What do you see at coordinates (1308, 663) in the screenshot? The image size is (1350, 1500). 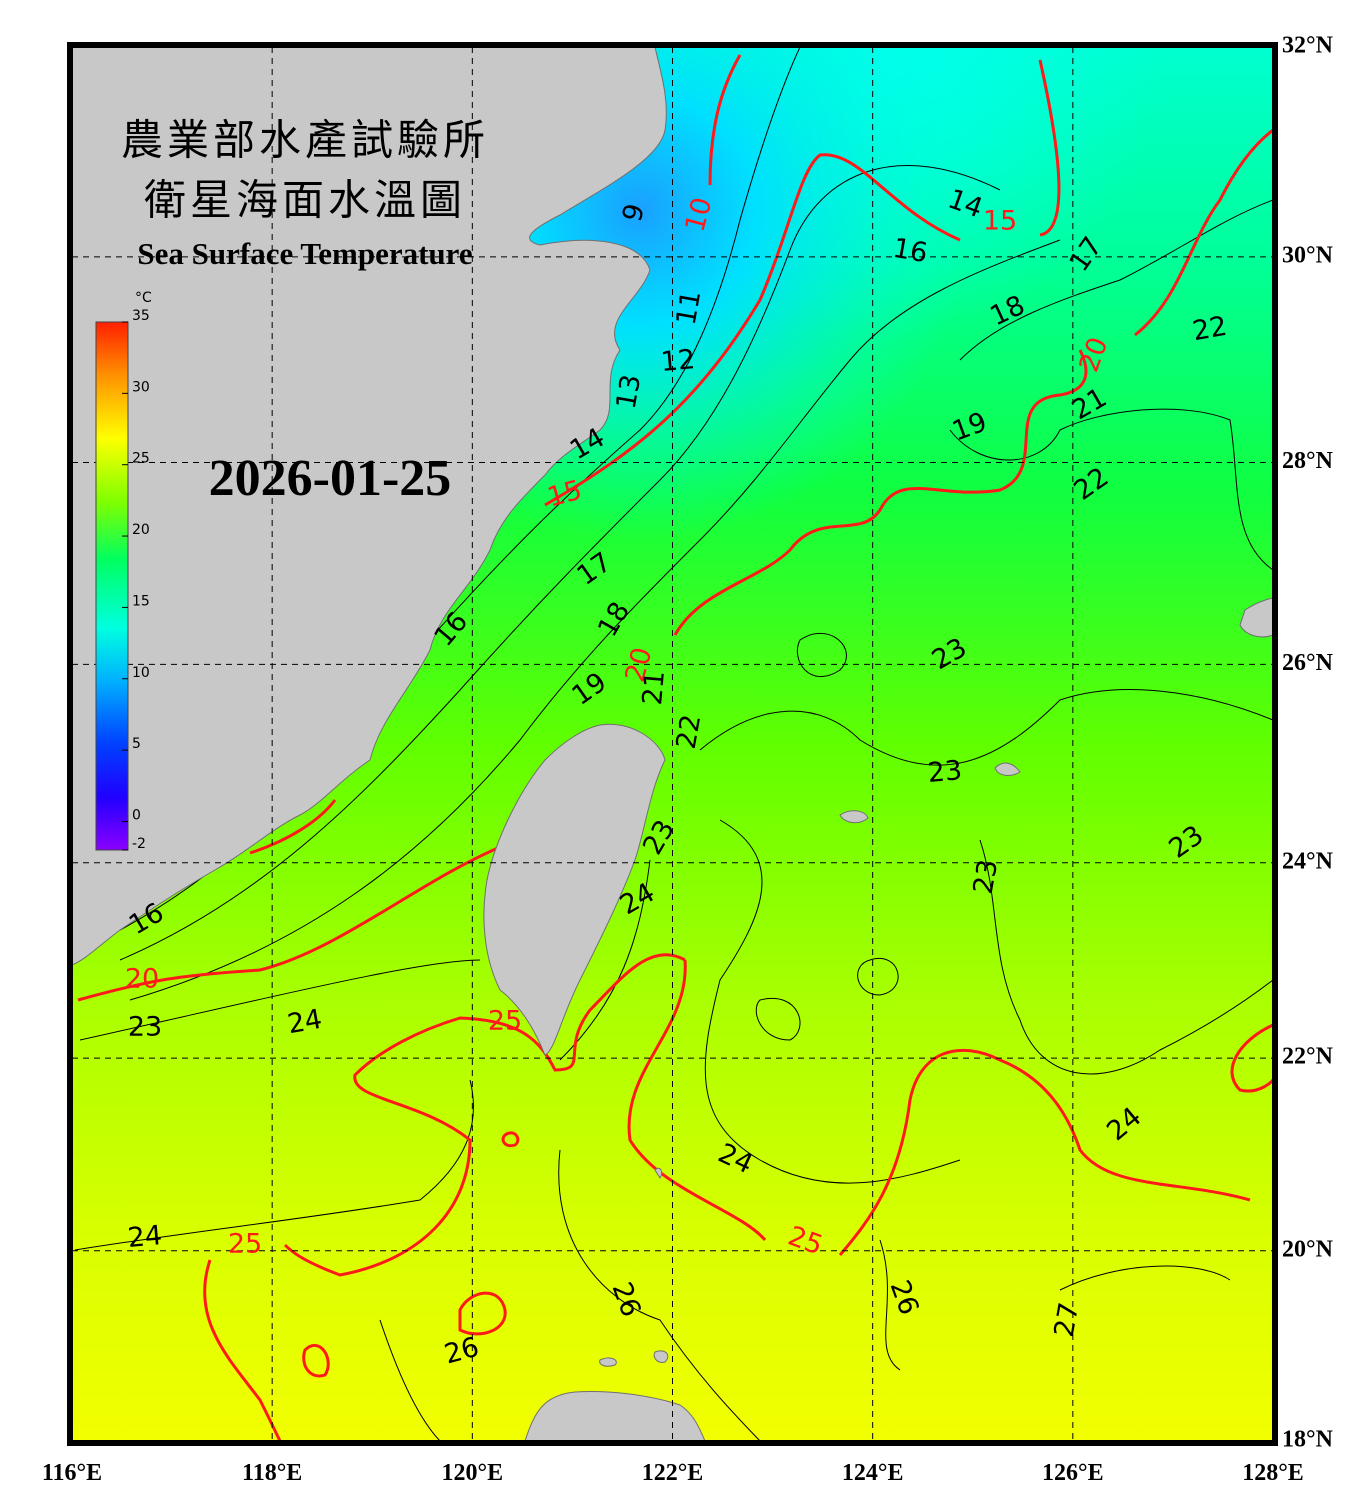 I see `y-tick-label: 26°N` at bounding box center [1308, 663].